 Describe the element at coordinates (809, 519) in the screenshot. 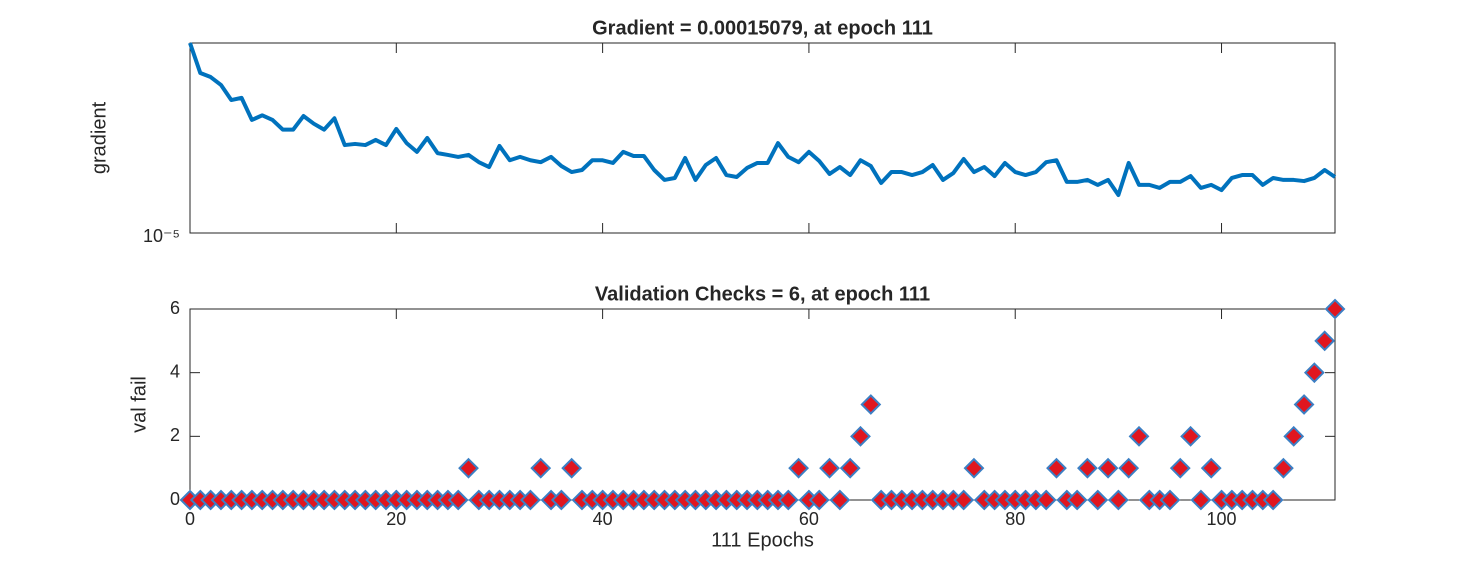

I see `x-tick-label: 60` at that location.